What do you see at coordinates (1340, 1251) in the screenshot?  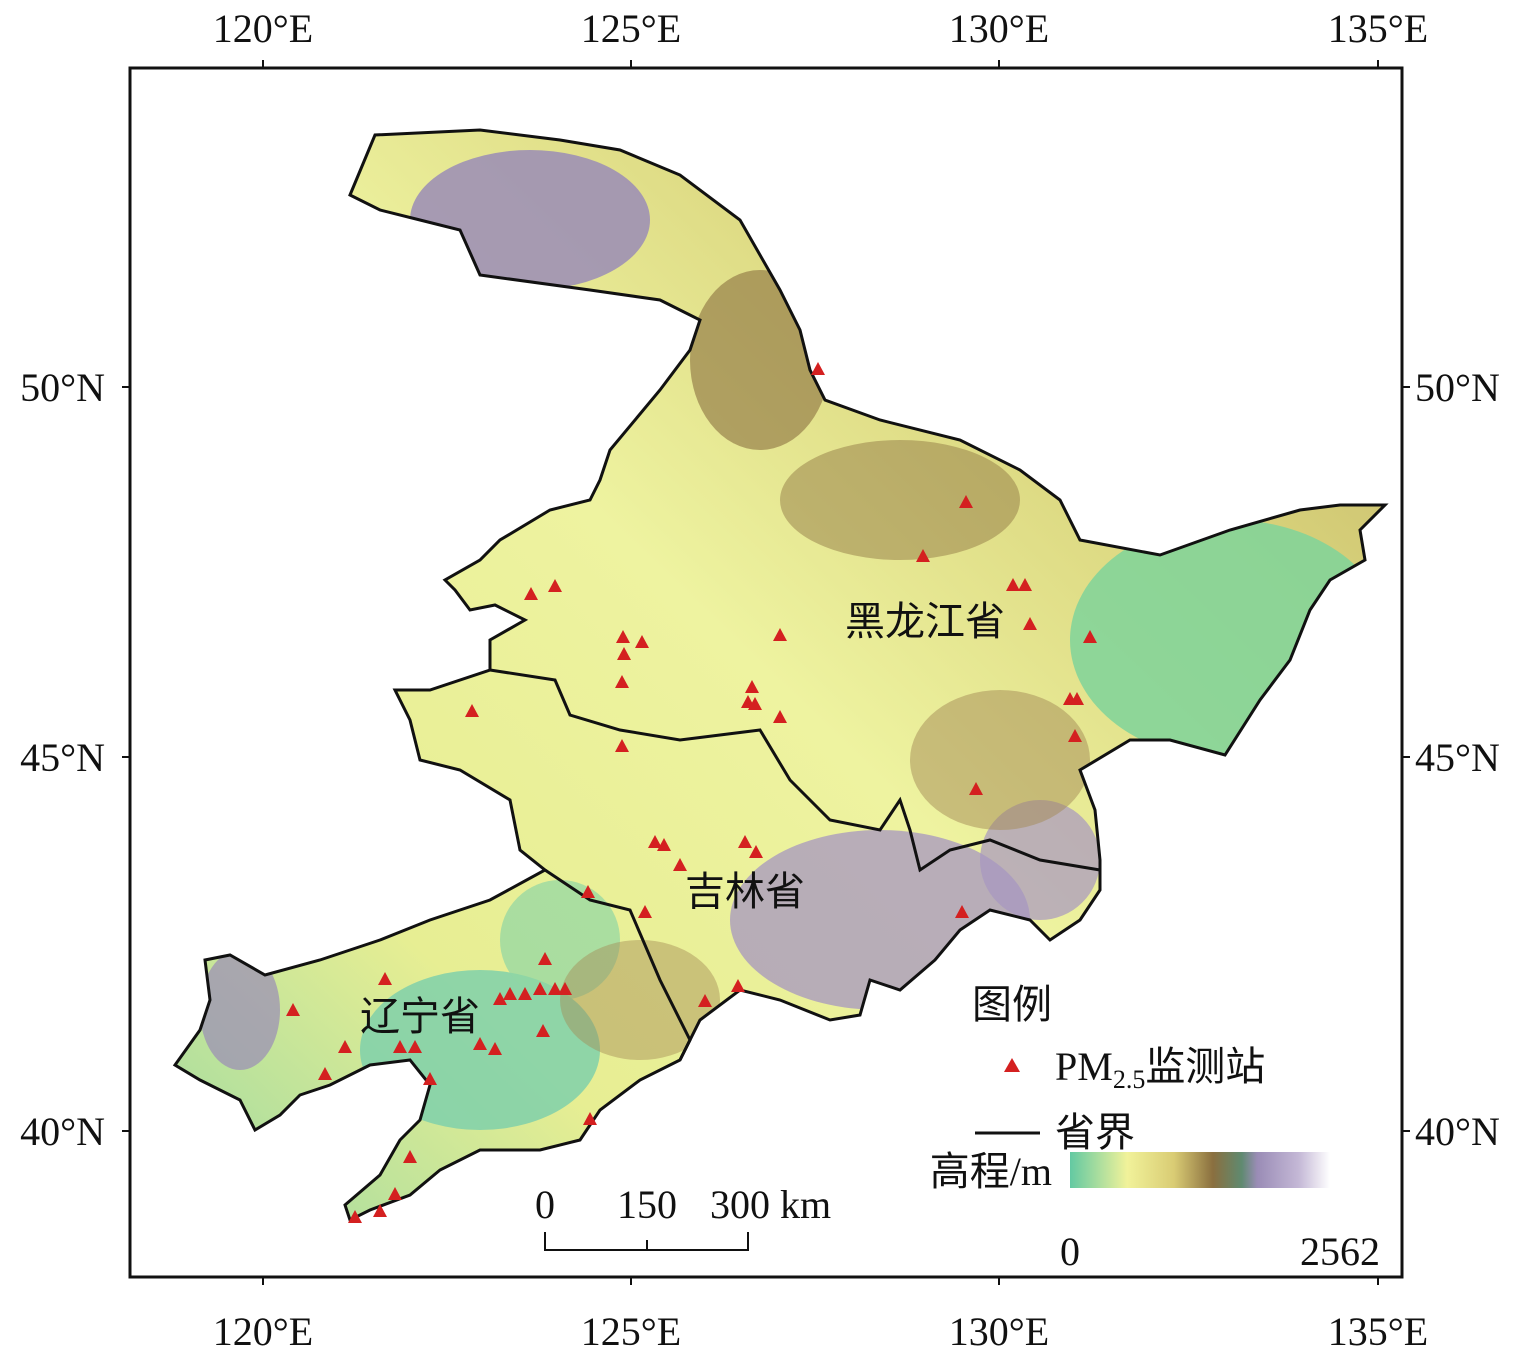 I see `colorbar-max: 2562` at bounding box center [1340, 1251].